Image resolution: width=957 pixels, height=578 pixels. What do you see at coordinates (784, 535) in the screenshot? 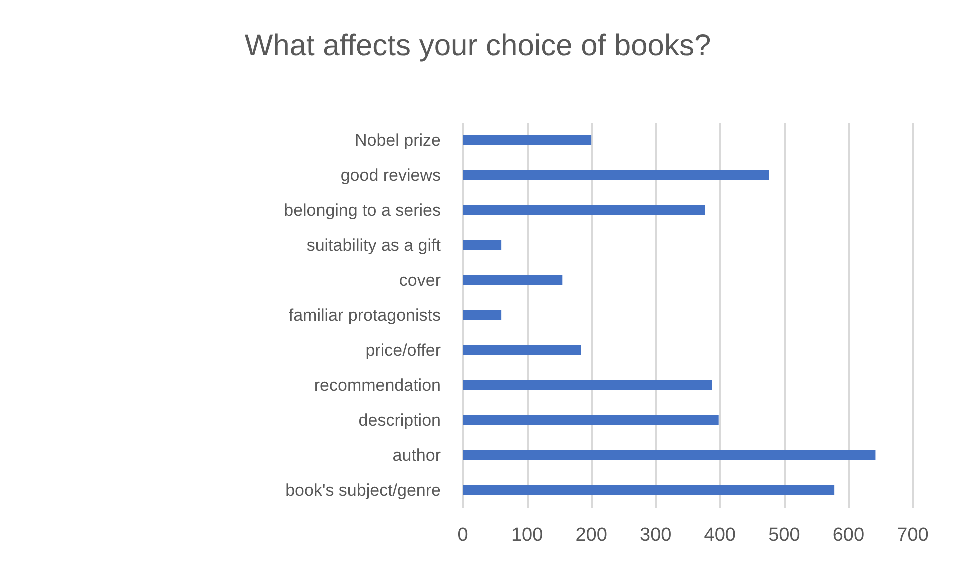
I see `x-tick-label: 500` at bounding box center [784, 535].